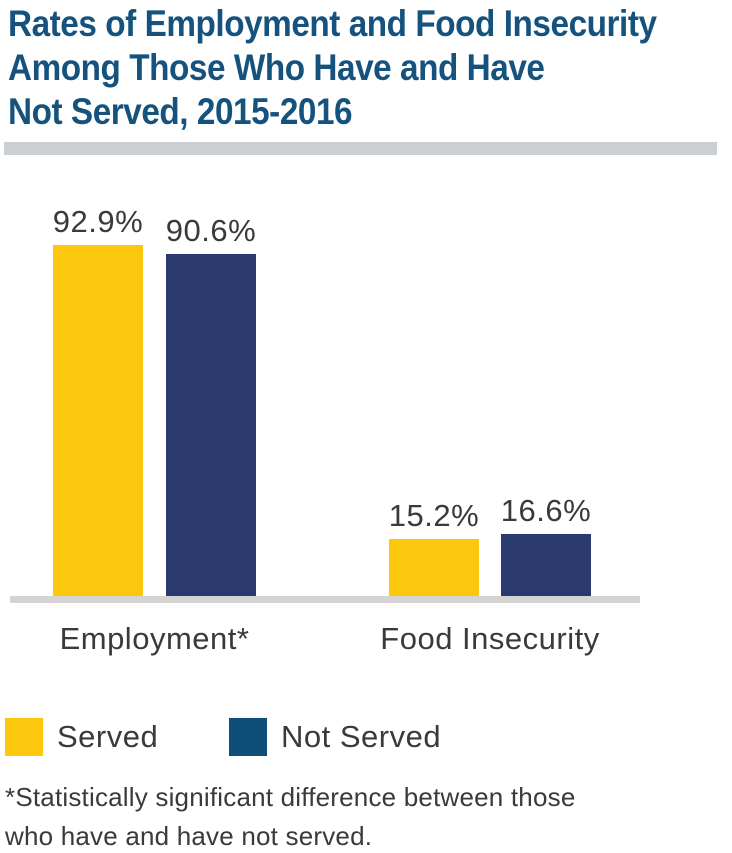 This screenshot has width=732, height=853. What do you see at coordinates (189, 836) in the screenshot?
I see `footnote-line-2: who have and have not served.` at bounding box center [189, 836].